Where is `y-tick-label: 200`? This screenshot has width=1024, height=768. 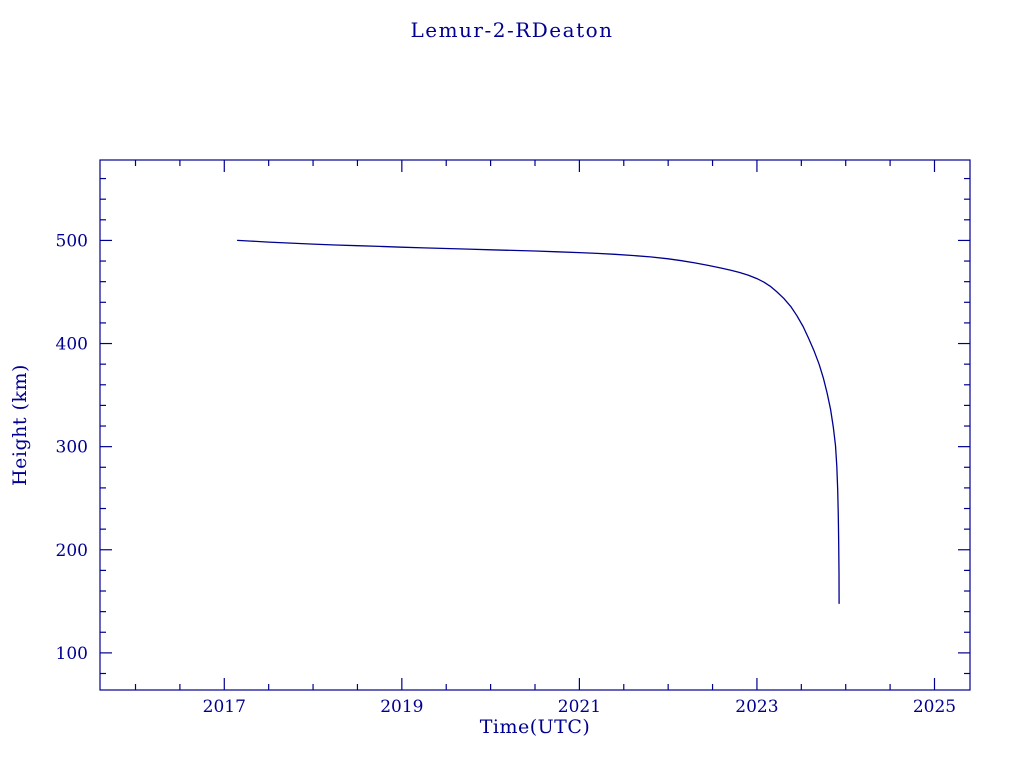
y-tick-label: 200 is located at coordinates (72, 551).